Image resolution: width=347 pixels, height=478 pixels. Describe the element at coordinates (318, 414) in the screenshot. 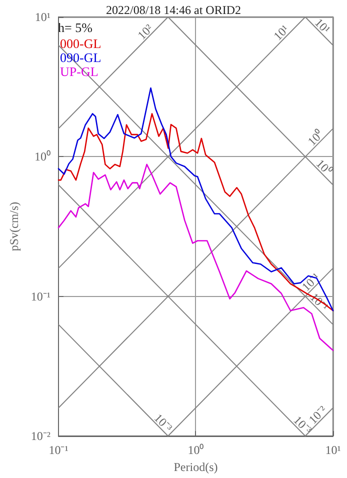

I see `annotation: 10⁻²` at that location.